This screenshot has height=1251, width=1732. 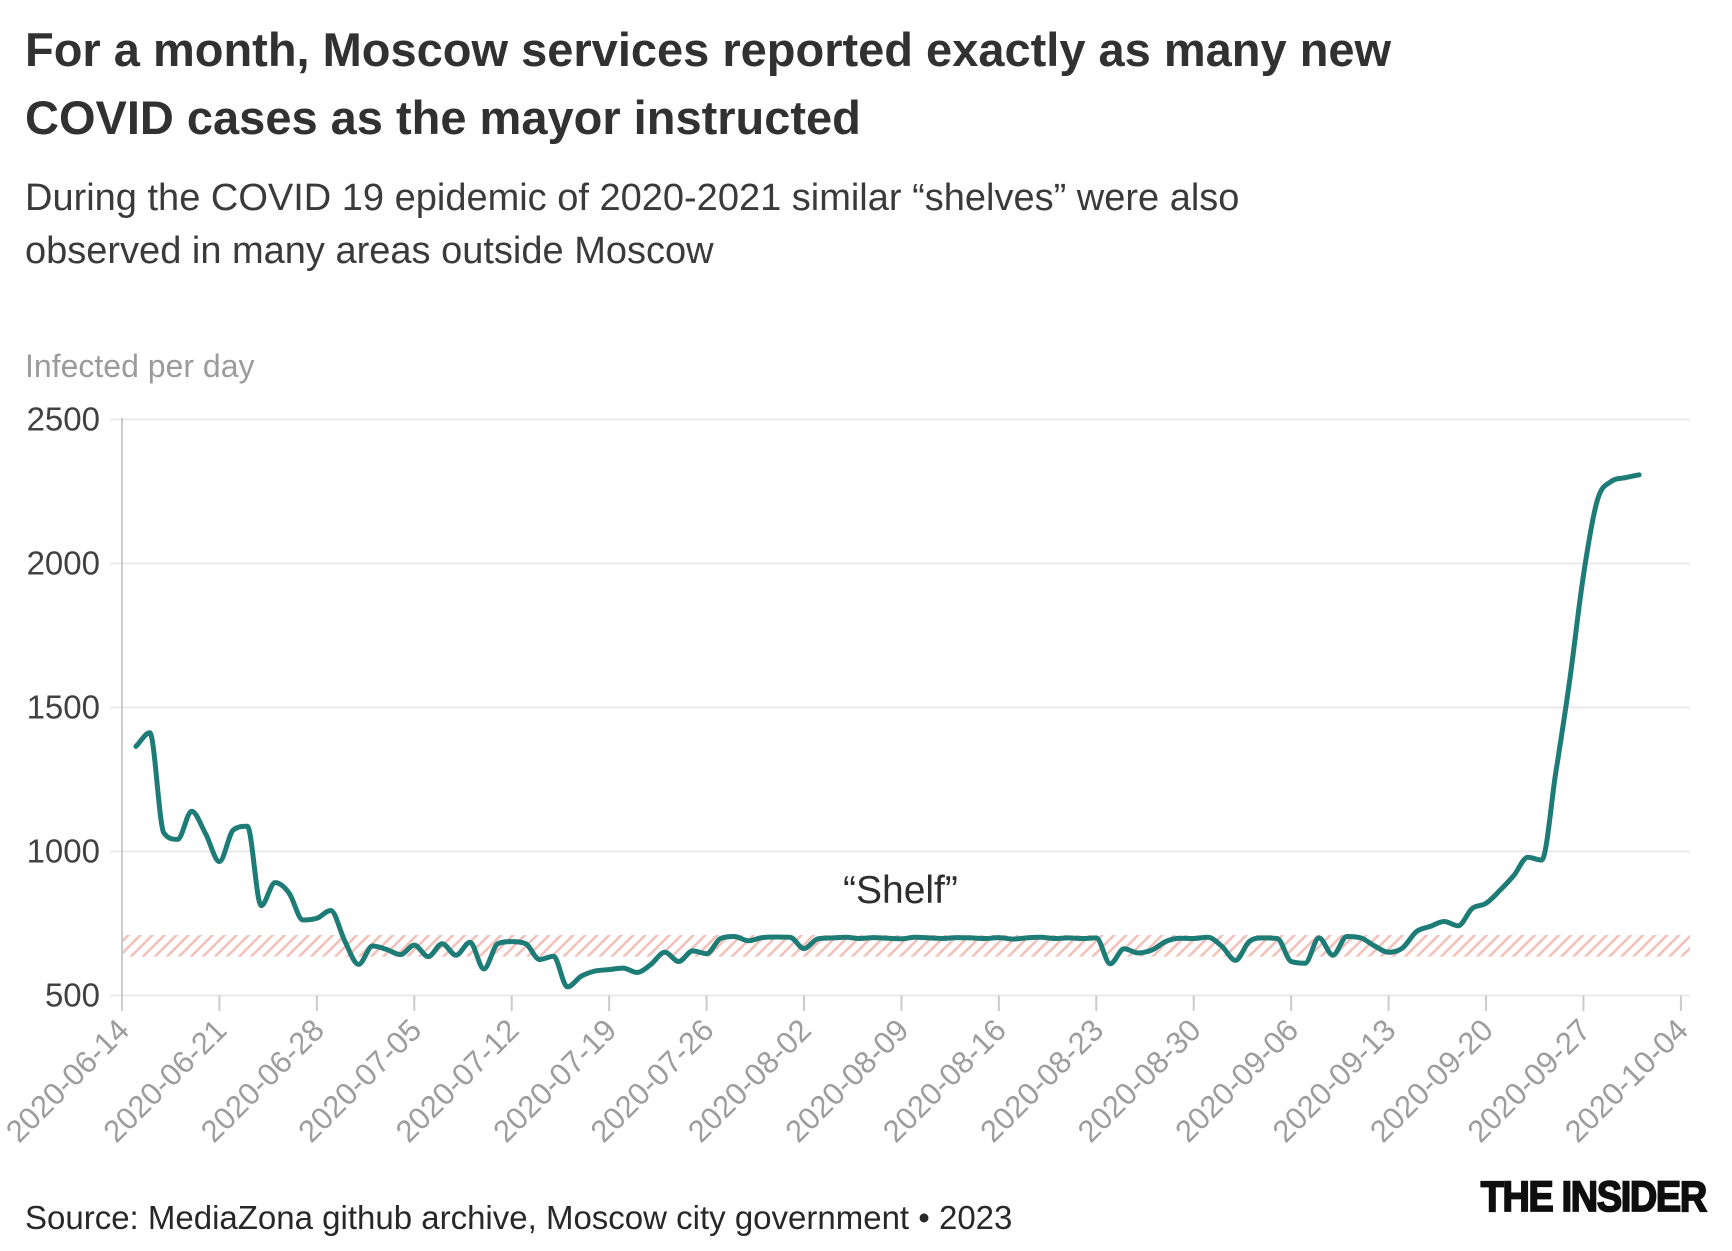 I want to click on shelf-annotation: “Shelf”, so click(x=900, y=890).